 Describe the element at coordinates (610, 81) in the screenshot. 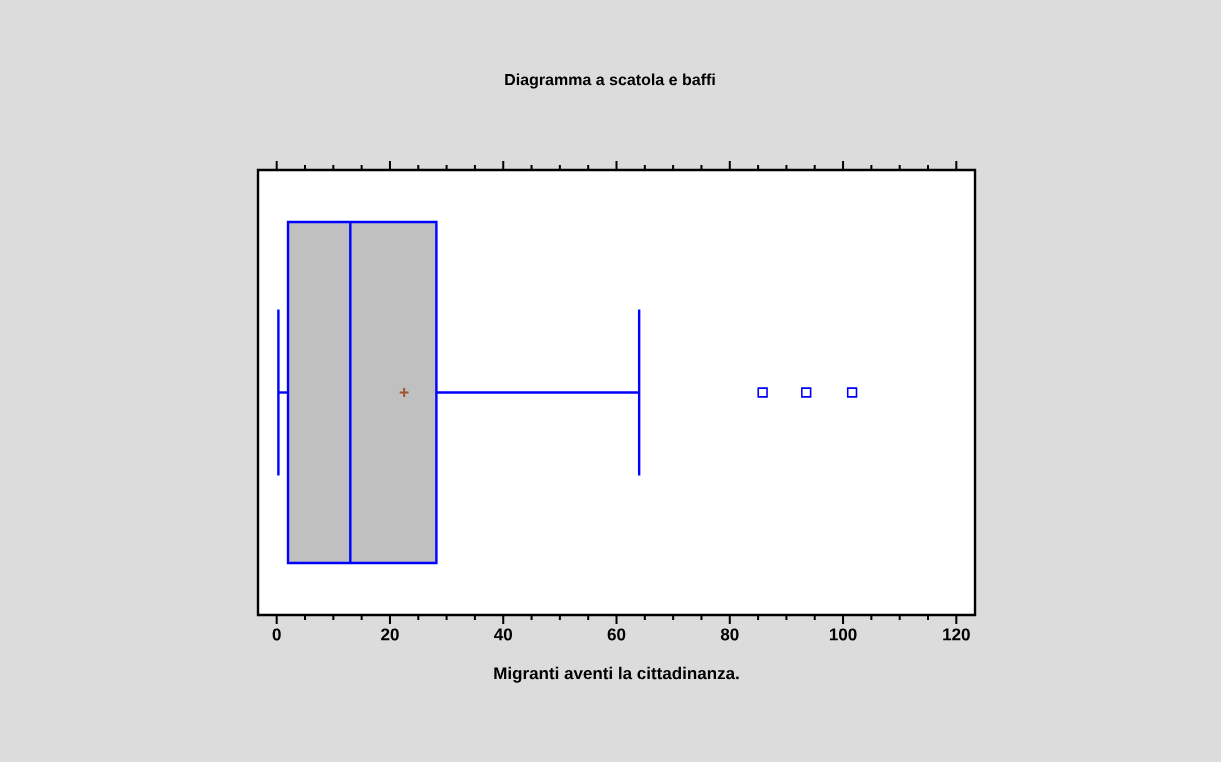

I see `chart-title: Diagramma a scatola e baffi` at that location.